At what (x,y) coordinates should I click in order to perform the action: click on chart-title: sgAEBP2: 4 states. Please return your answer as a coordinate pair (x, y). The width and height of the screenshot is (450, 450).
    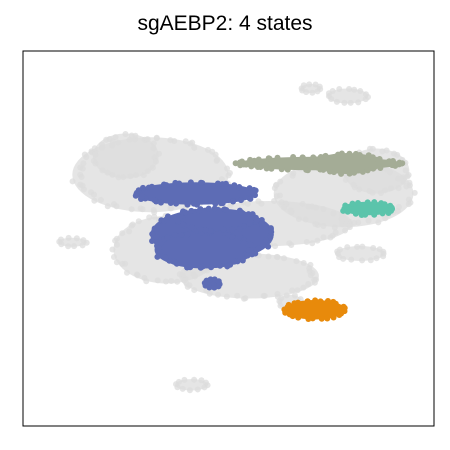
    Looking at the image, I should click on (225, 23).